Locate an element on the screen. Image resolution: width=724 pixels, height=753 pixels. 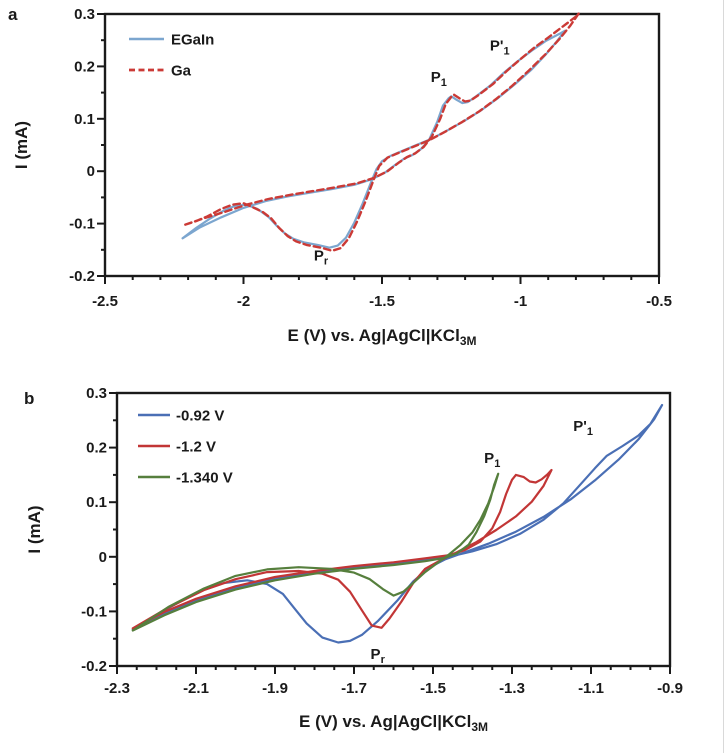
panel-a-legend: EGaIn Ga is located at coordinates (171, 56).